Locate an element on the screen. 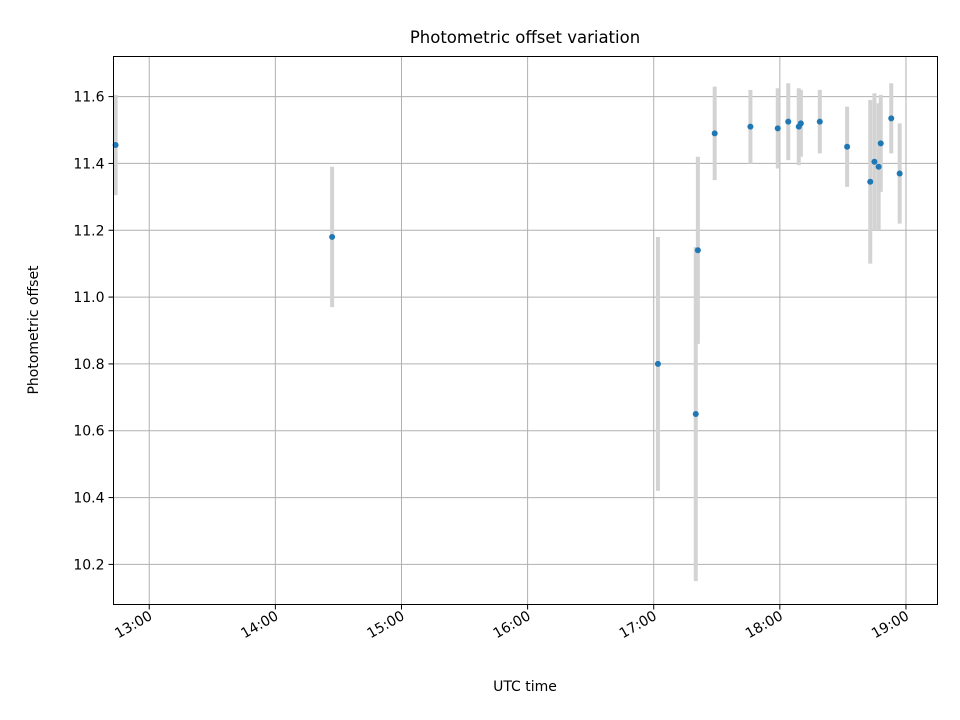  x-axis-label: UTC time is located at coordinates (525, 687).